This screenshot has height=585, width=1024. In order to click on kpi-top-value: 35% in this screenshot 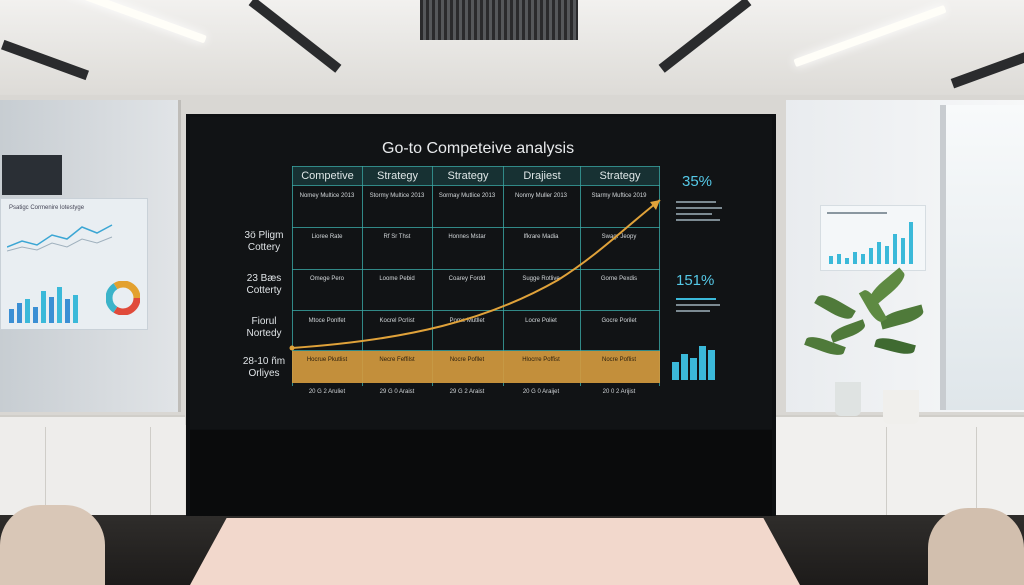, I will do `click(697, 181)`.